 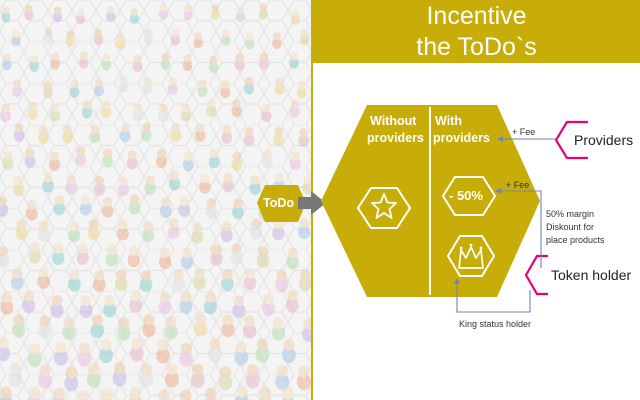 I want to click on slide-title-line-2: the ToDo`s, so click(x=476, y=47).